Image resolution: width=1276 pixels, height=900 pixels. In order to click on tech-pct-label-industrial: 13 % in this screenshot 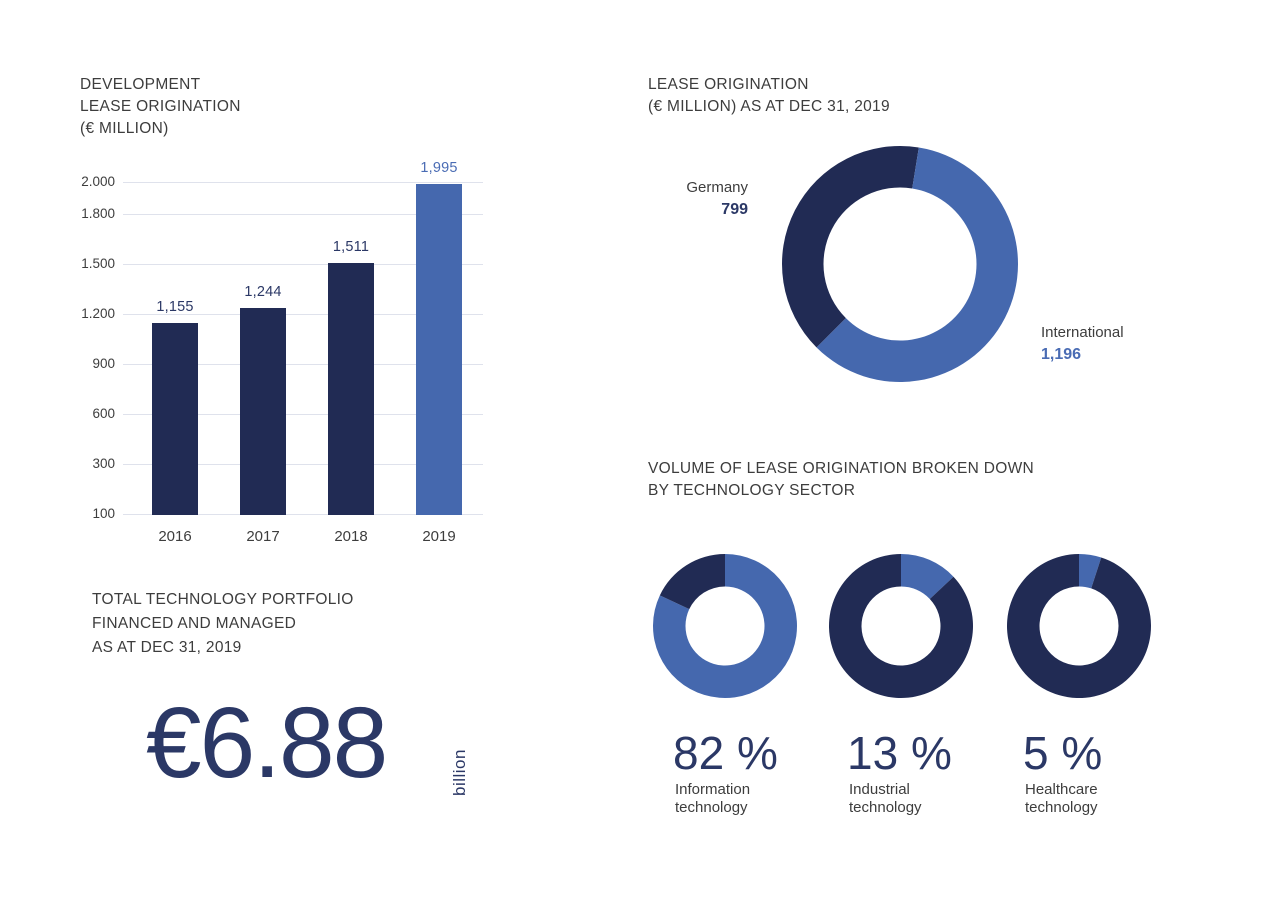, I will do `click(899, 753)`.